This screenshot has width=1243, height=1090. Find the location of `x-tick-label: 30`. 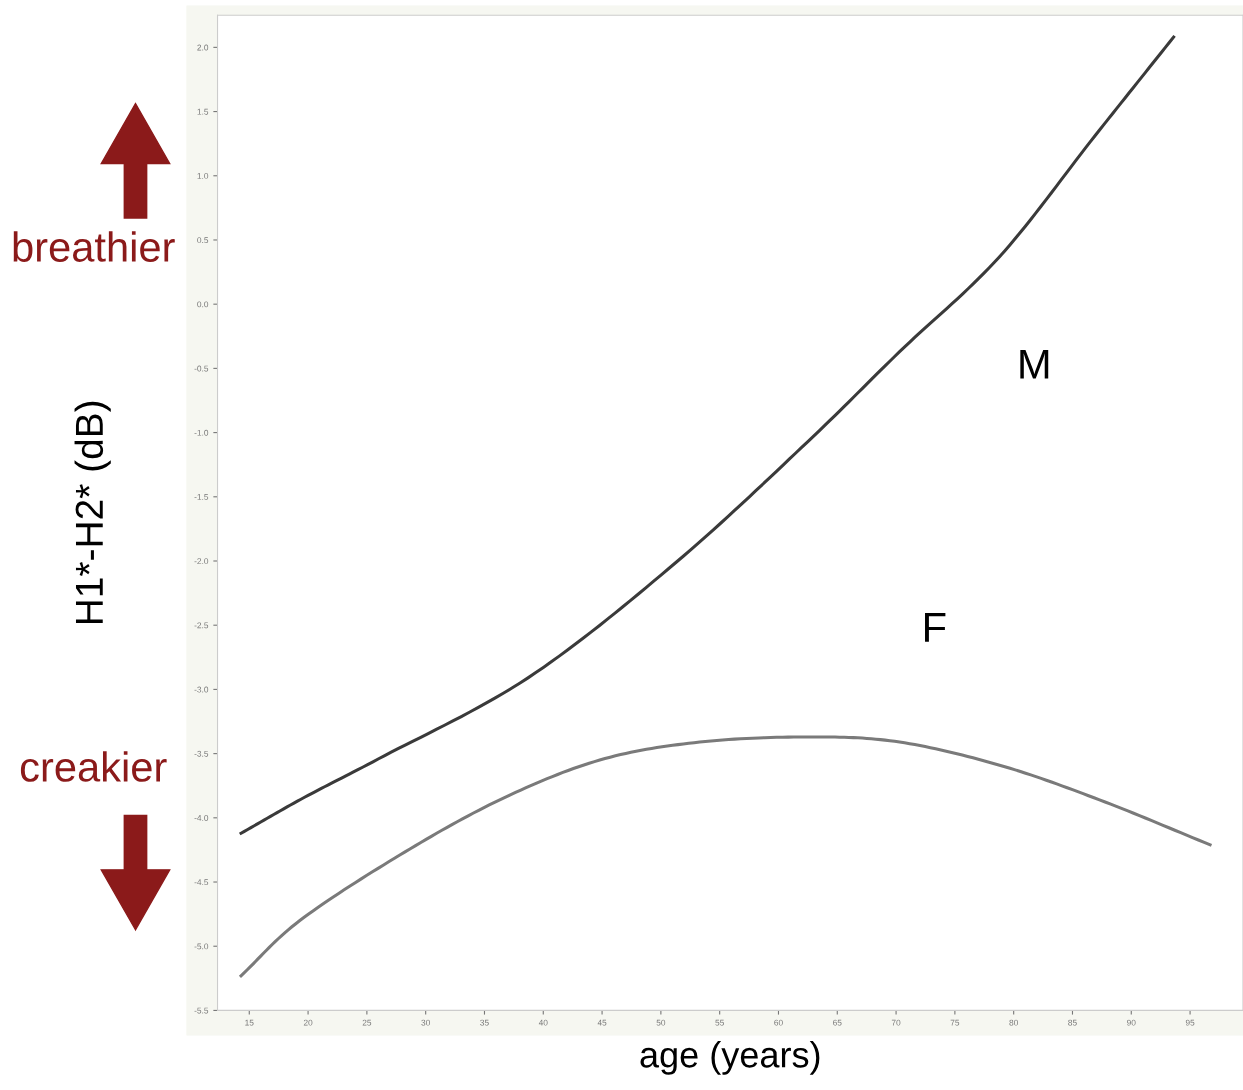

x-tick-label: 30 is located at coordinates (425, 1022).